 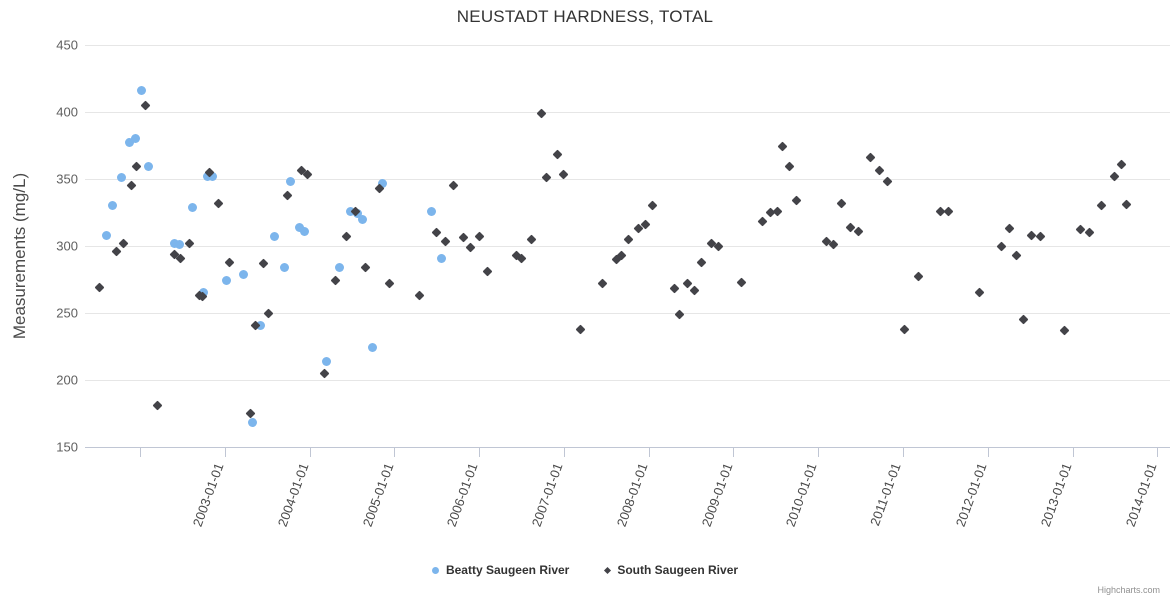 What do you see at coordinates (671, 570) in the screenshot?
I see `legend-item: South Saugeen River` at bounding box center [671, 570].